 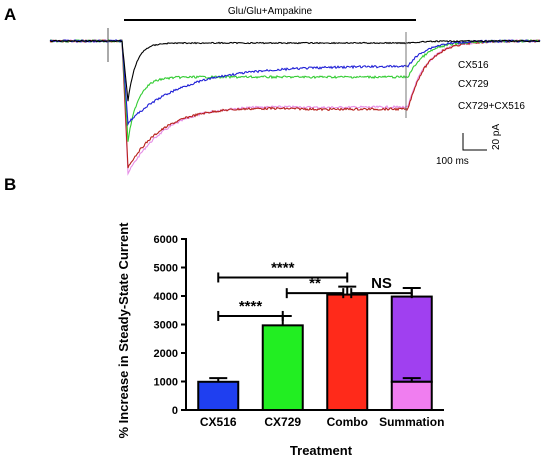 What do you see at coordinates (166, 383) in the screenshot?
I see `y-tick-label: 1000` at bounding box center [166, 383].